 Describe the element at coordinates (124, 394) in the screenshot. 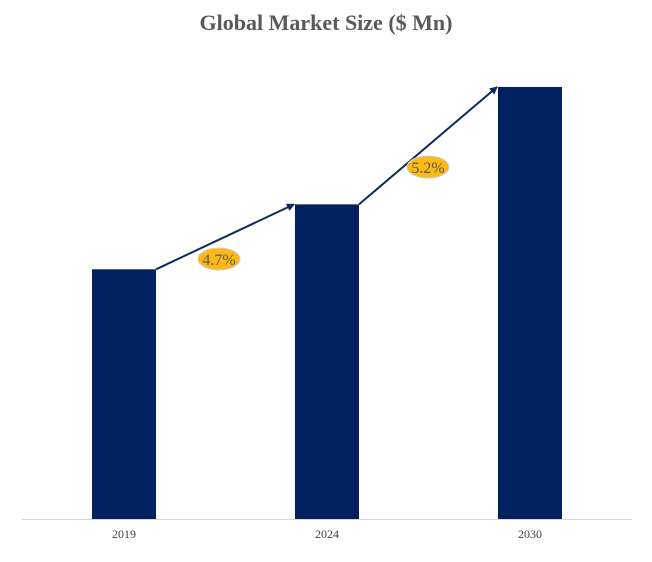

I see `bar-2019` at that location.